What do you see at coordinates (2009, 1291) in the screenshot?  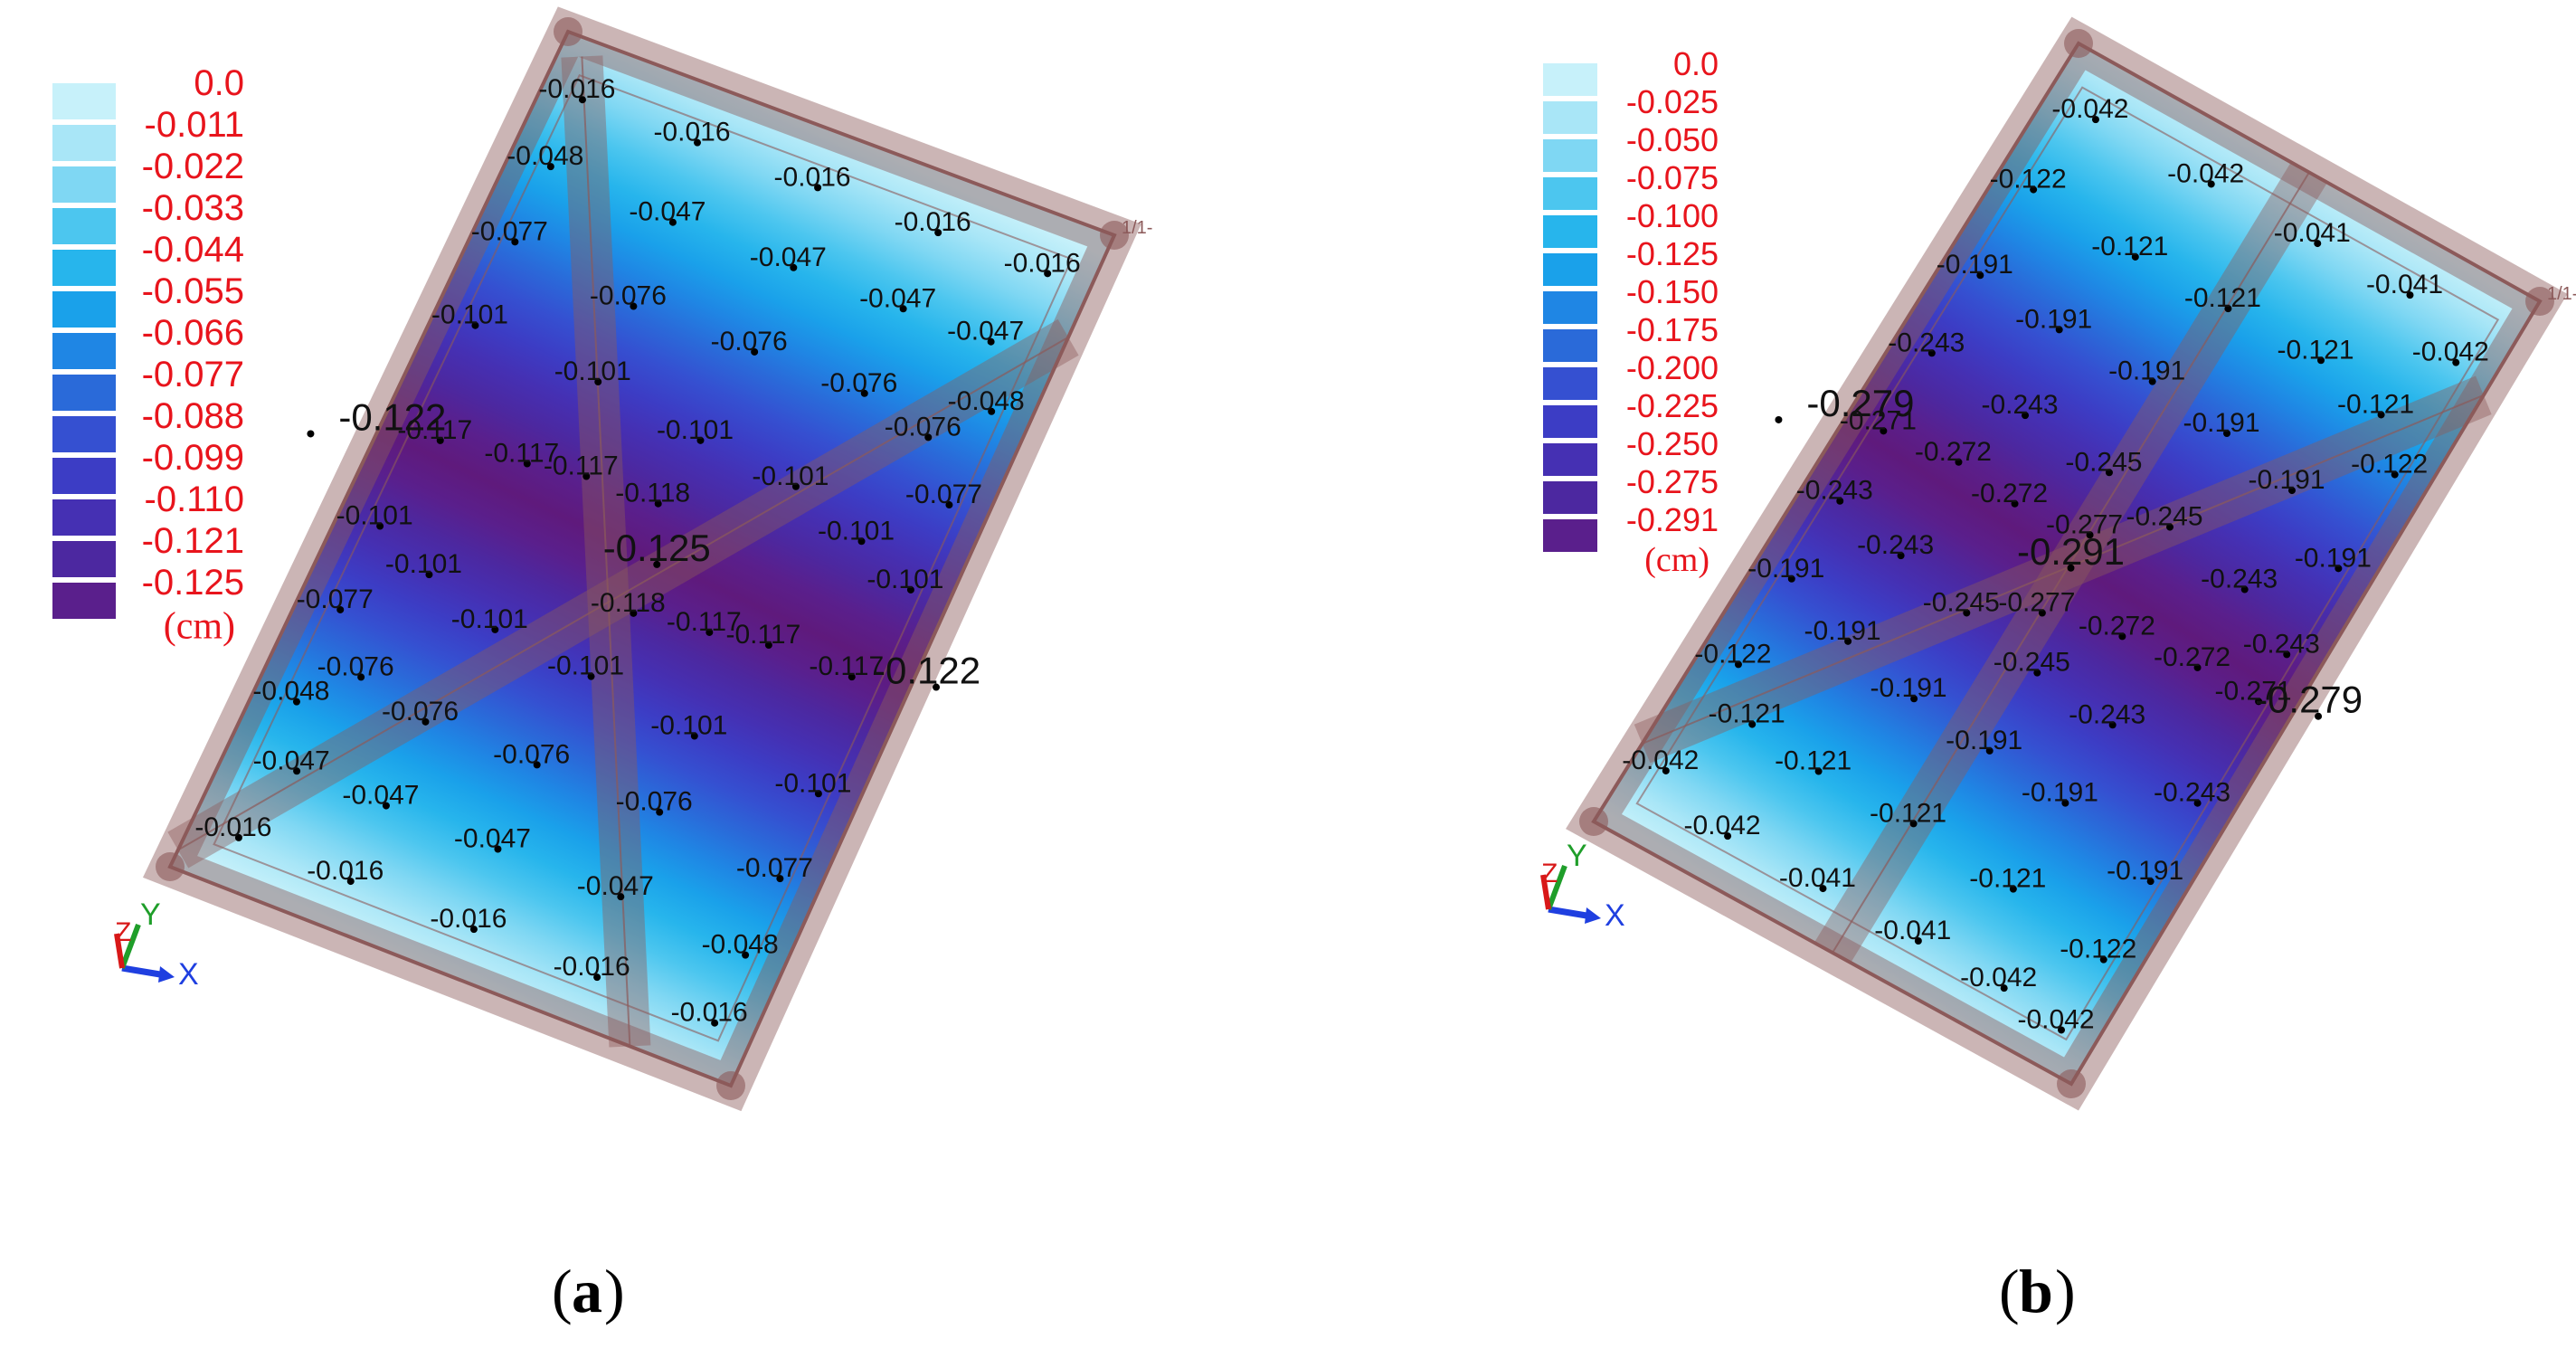 I see `caption-b-open: (` at bounding box center [2009, 1291].